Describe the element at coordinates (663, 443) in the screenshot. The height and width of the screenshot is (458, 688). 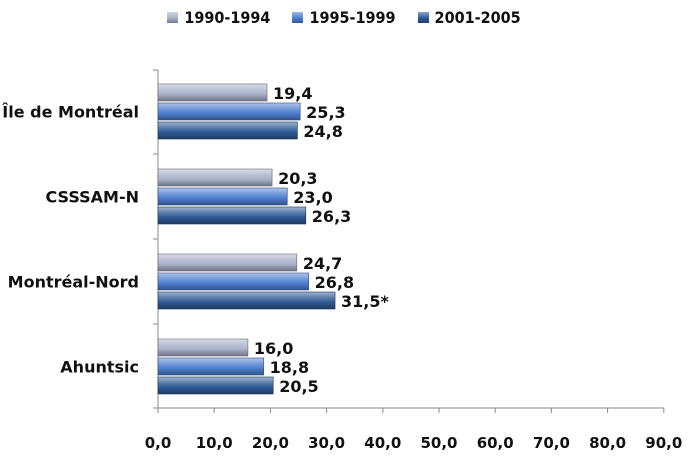
I see `x-tick-label: 90,0` at that location.